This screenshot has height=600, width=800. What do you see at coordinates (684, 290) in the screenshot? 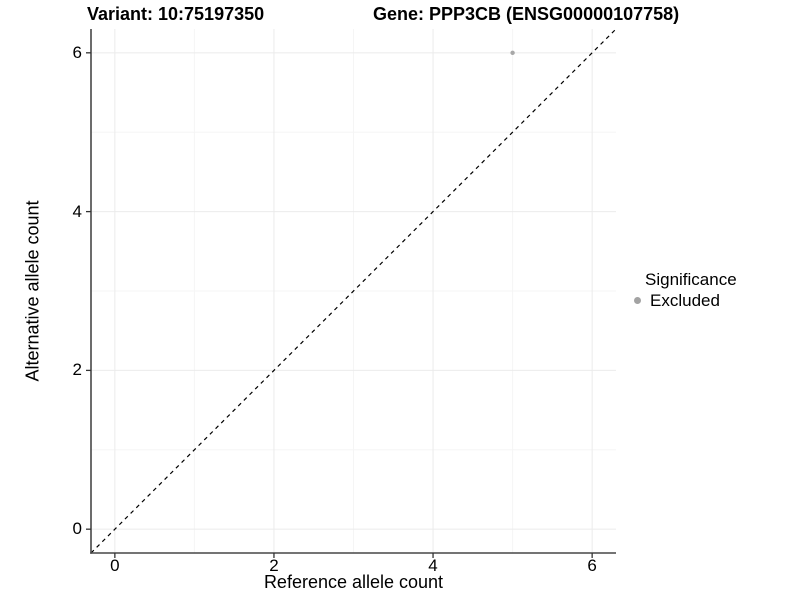
I see `legend: Significance Excluded` at bounding box center [684, 290].